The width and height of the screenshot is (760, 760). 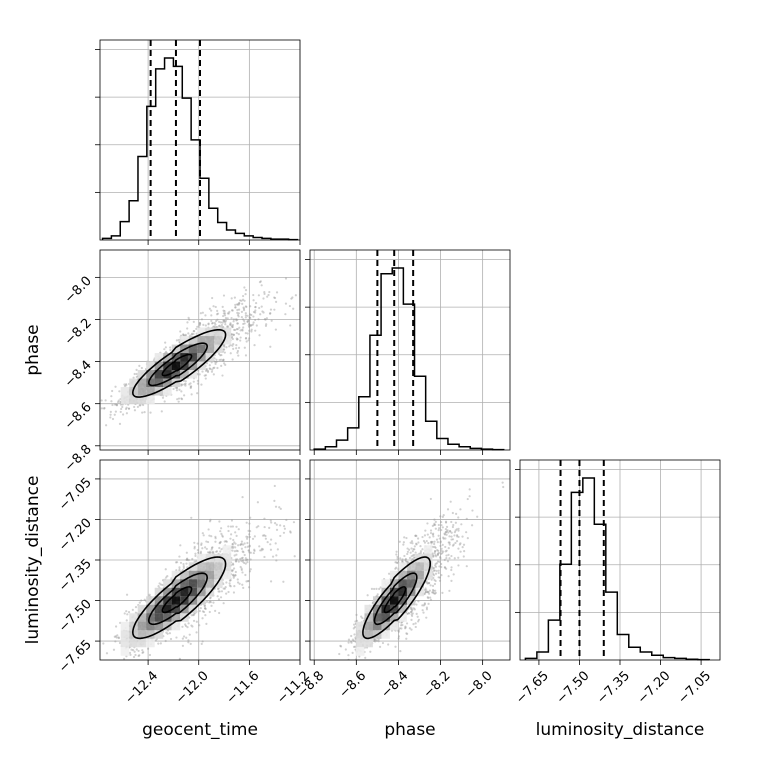 I want to click on histogram-geocent_time, so click(x=200, y=149).